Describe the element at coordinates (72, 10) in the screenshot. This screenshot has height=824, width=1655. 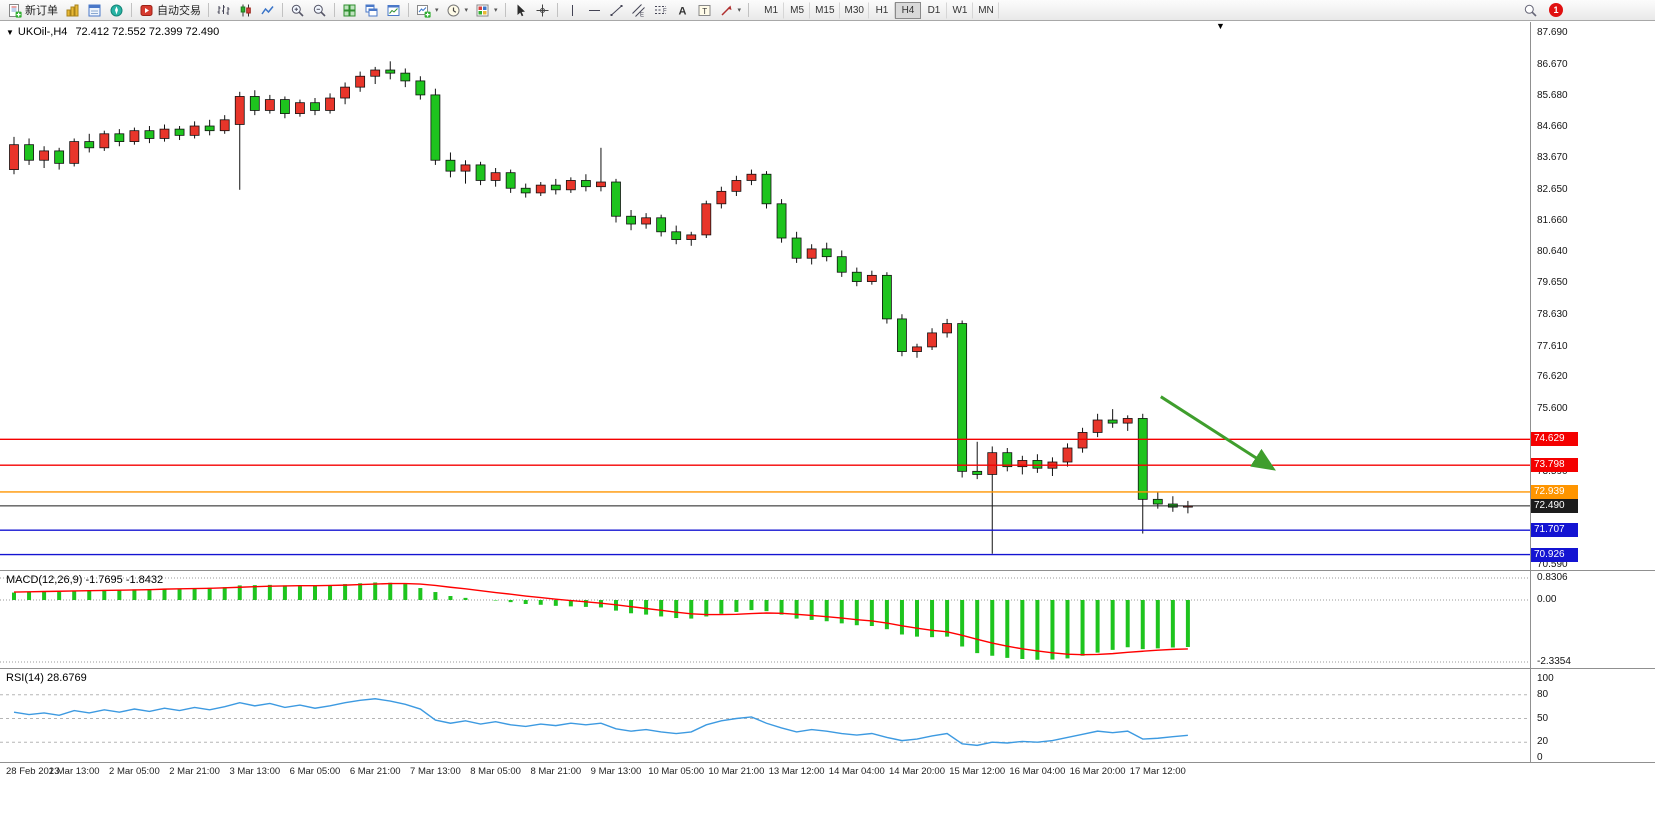
I see `market-watch-button` at that location.